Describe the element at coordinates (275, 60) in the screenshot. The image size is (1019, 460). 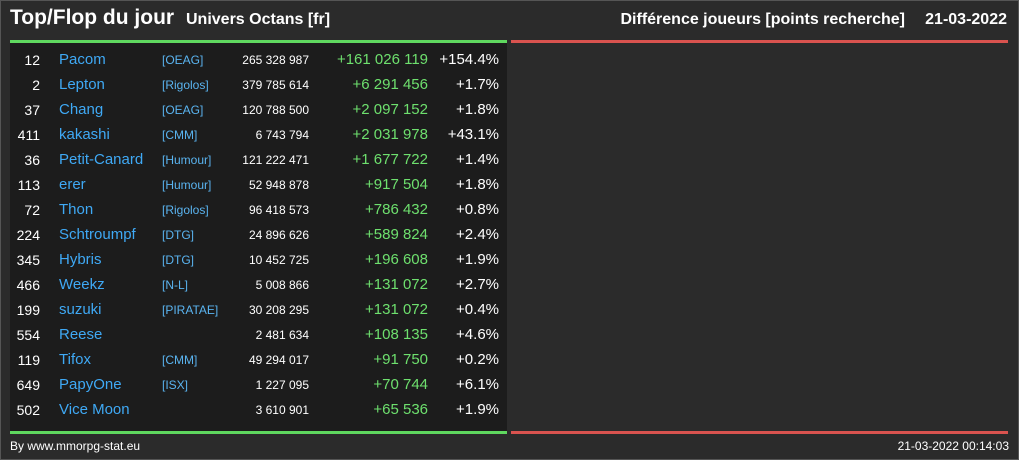
I see `player-points: 265 328 987` at that location.